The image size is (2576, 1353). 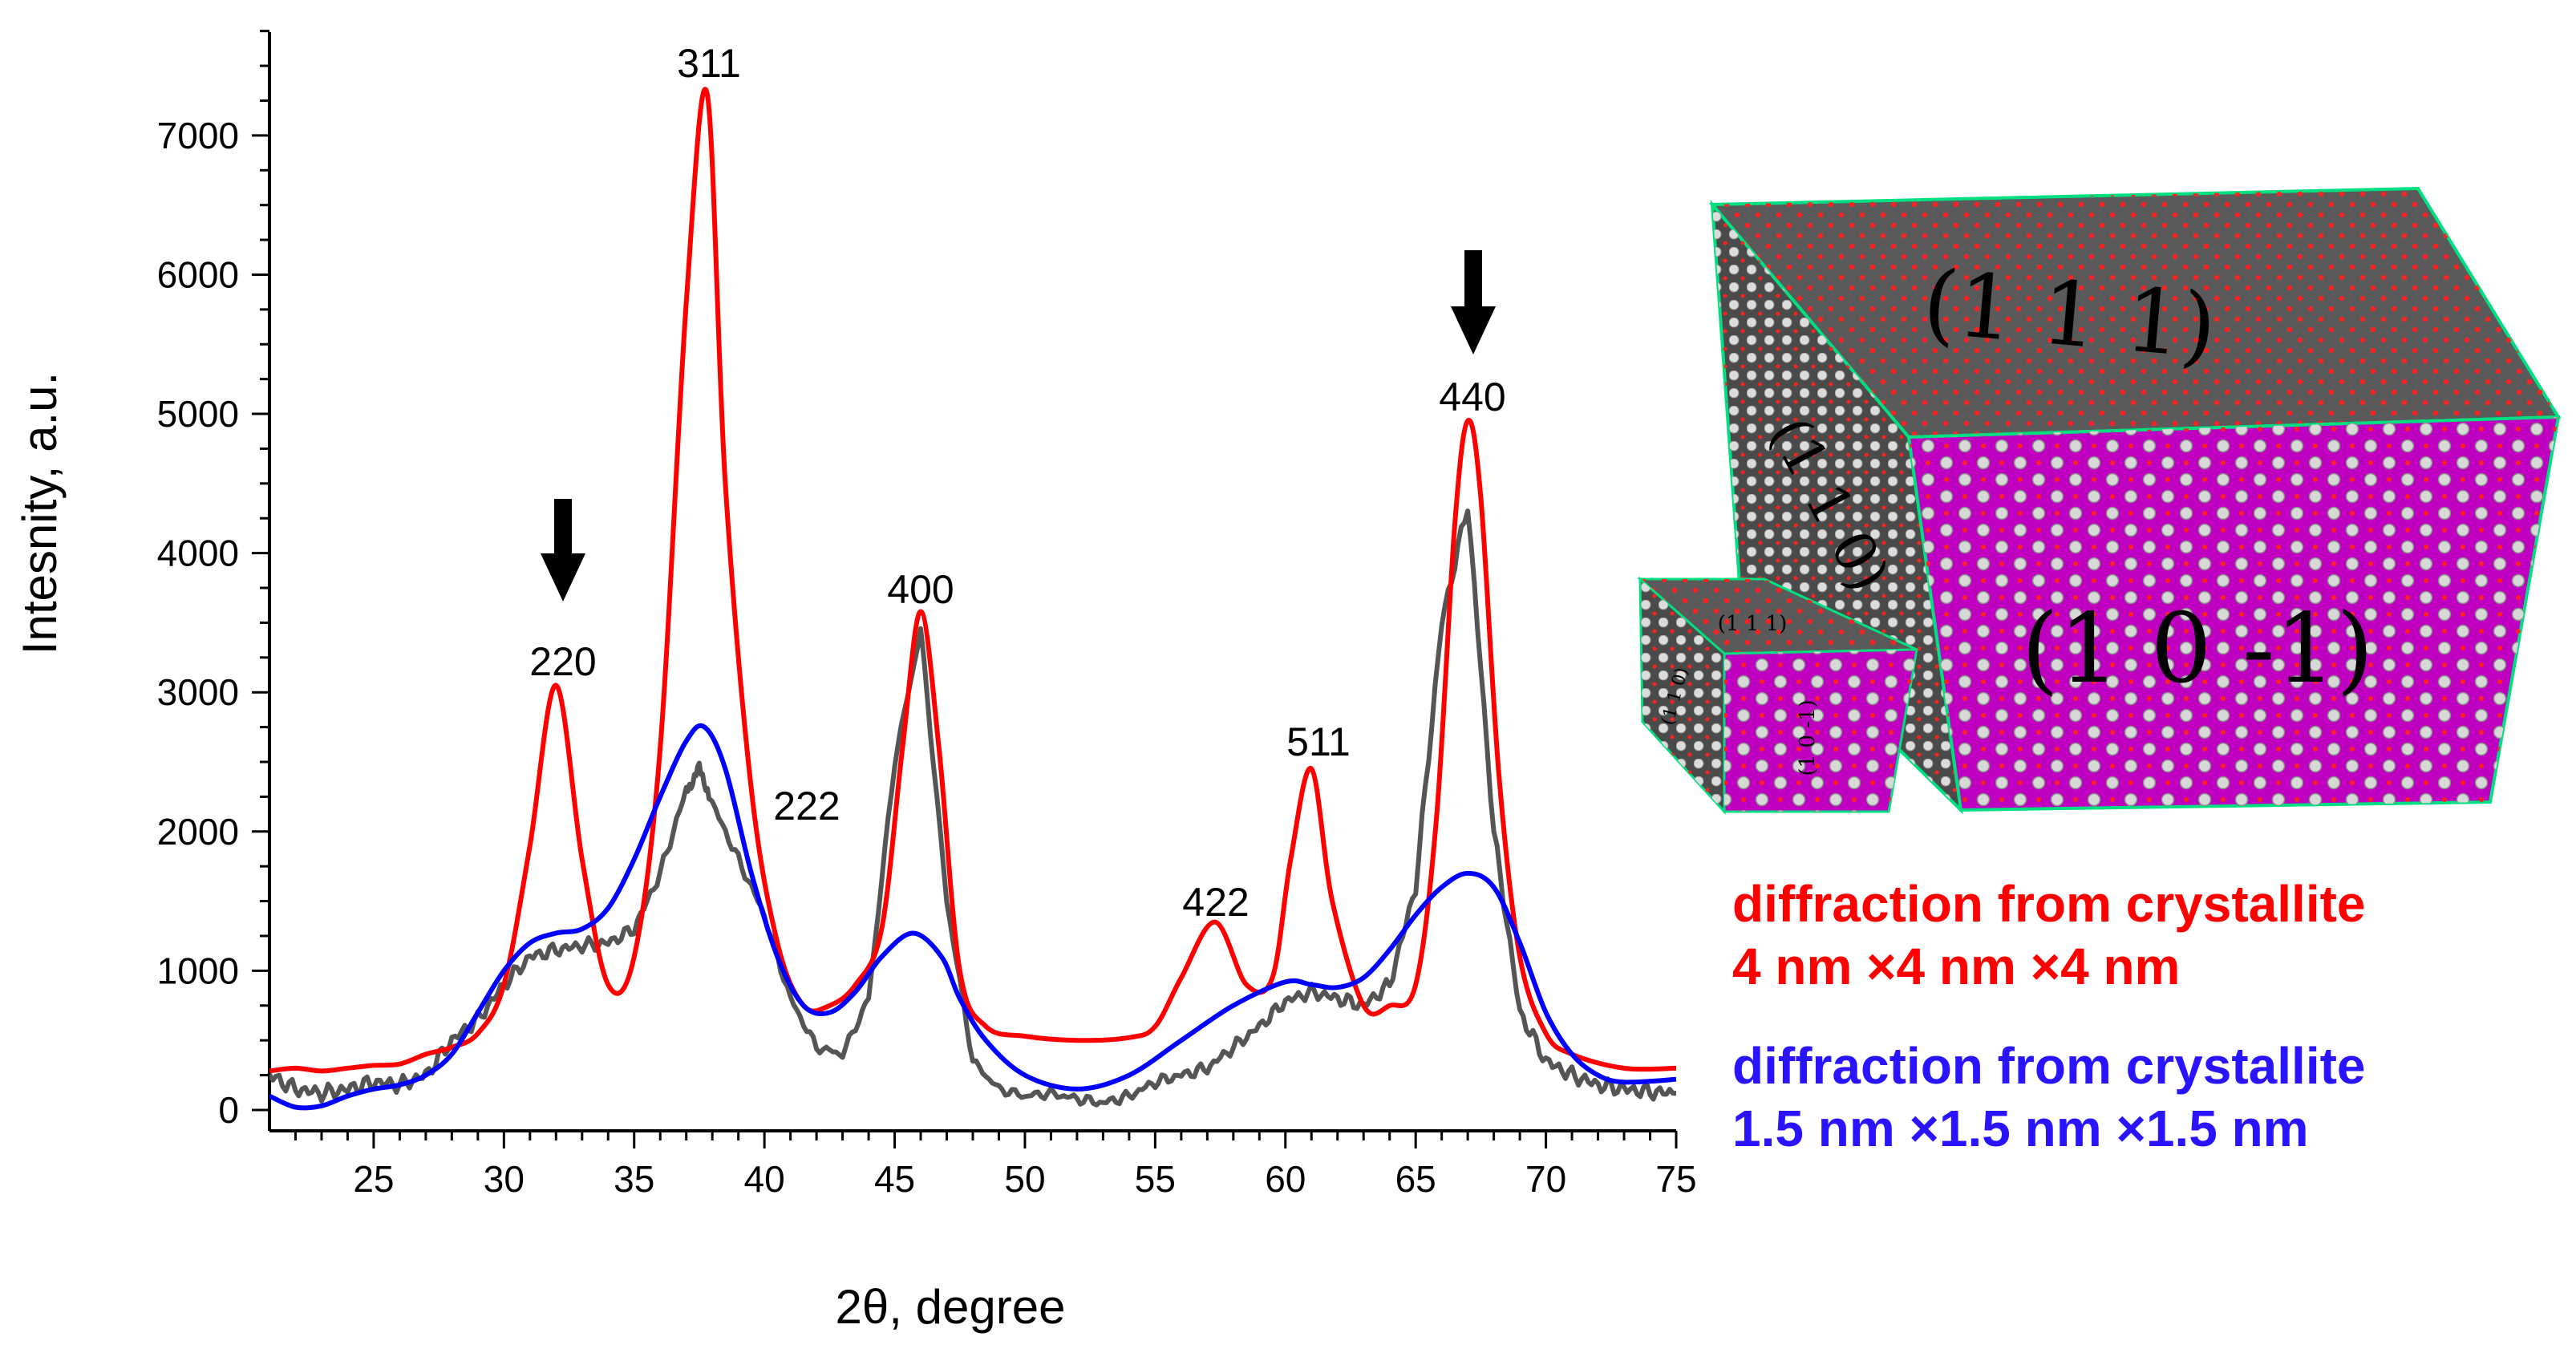 I want to click on crystallite-model-small: (1 1 1) (1 0 -1) (1 1 0), so click(x=1777, y=695).